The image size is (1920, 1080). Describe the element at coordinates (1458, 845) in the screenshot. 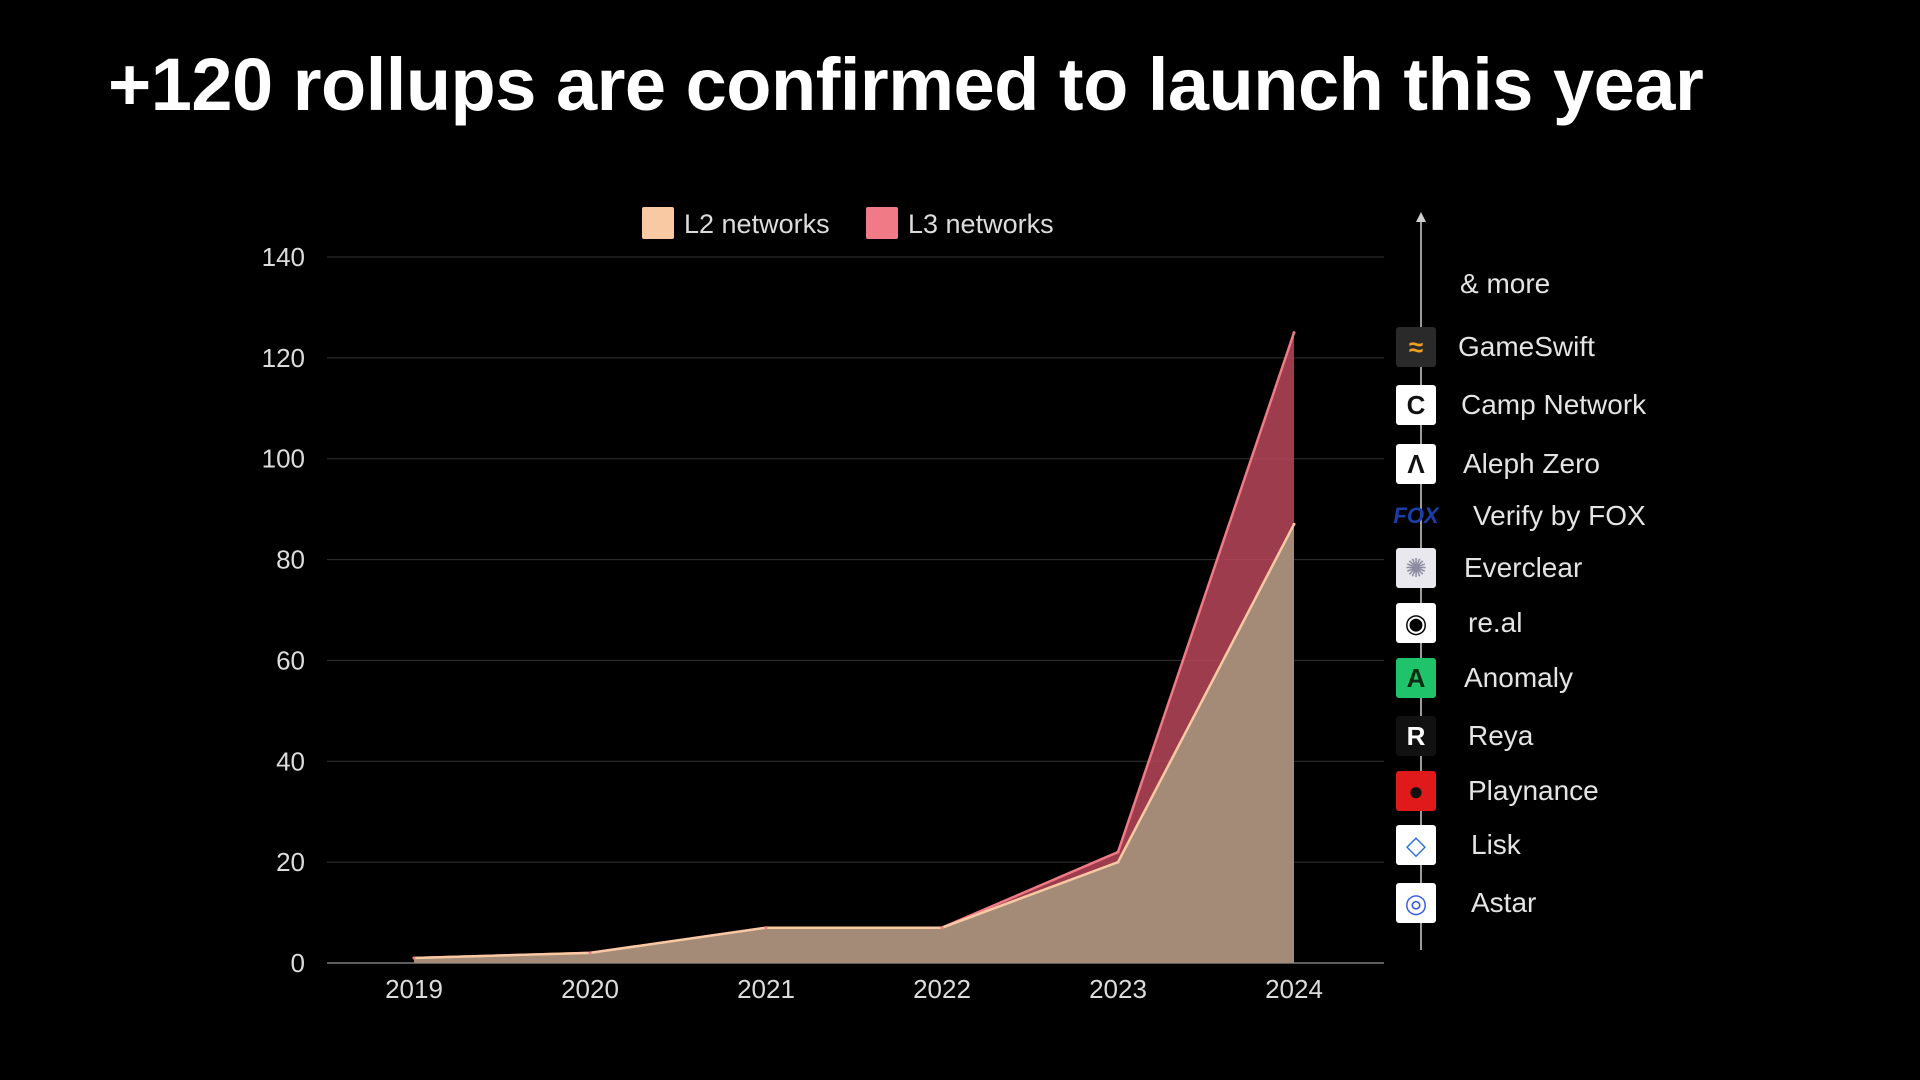

I see `rollup-item: ◇ Lisk` at that location.